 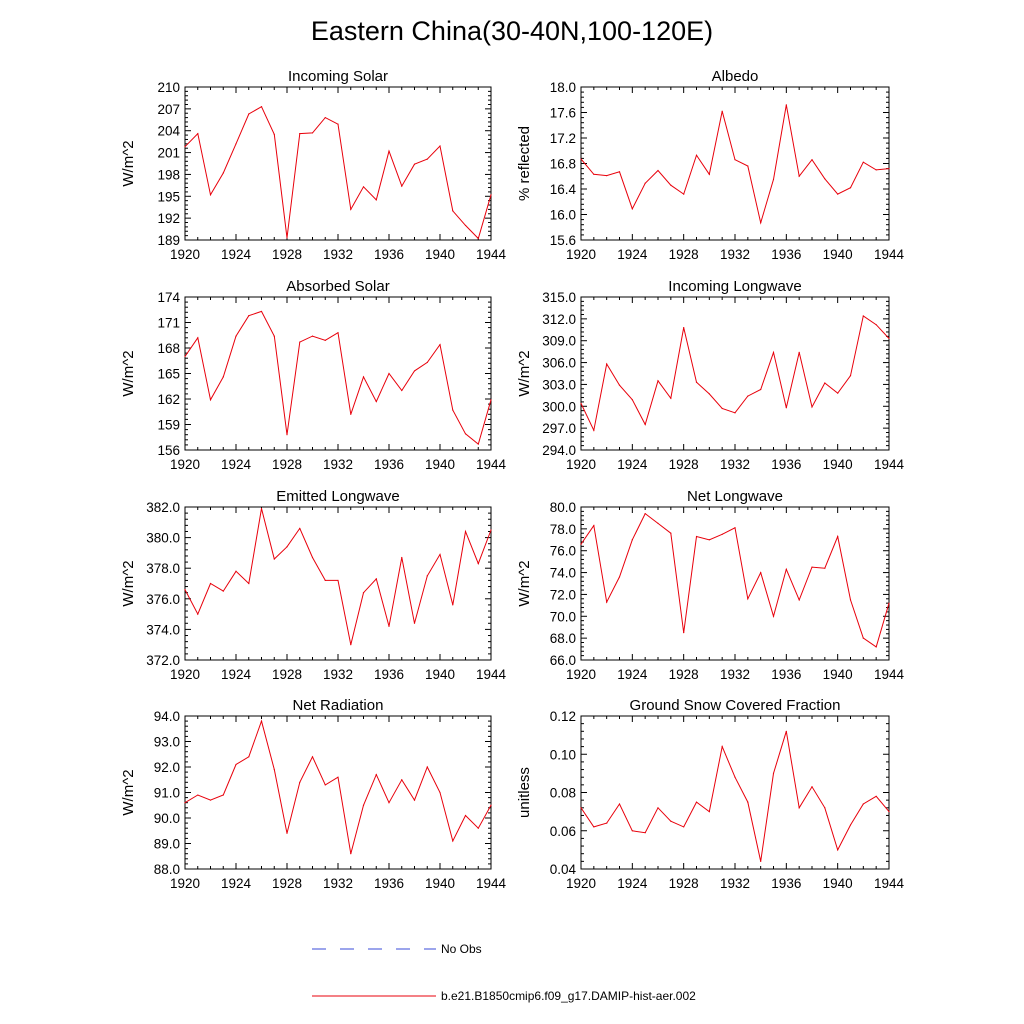 What do you see at coordinates (168, 450) in the screenshot?
I see `y-tick-label: 156` at bounding box center [168, 450].